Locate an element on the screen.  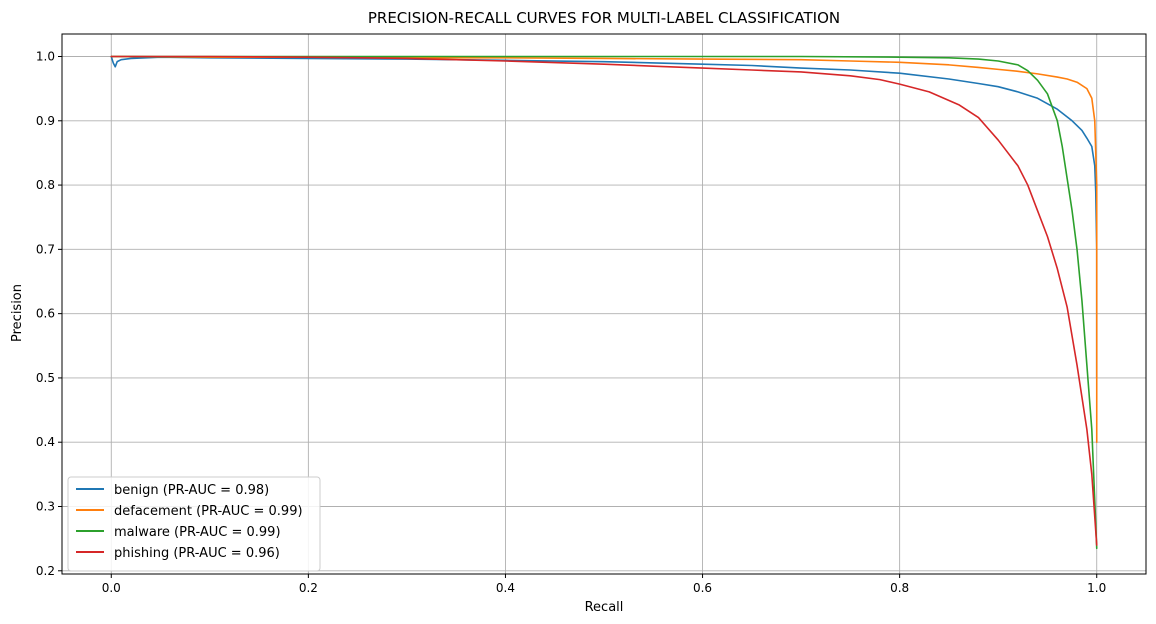
y-tick-label: 0.7 is located at coordinates (45, 249).